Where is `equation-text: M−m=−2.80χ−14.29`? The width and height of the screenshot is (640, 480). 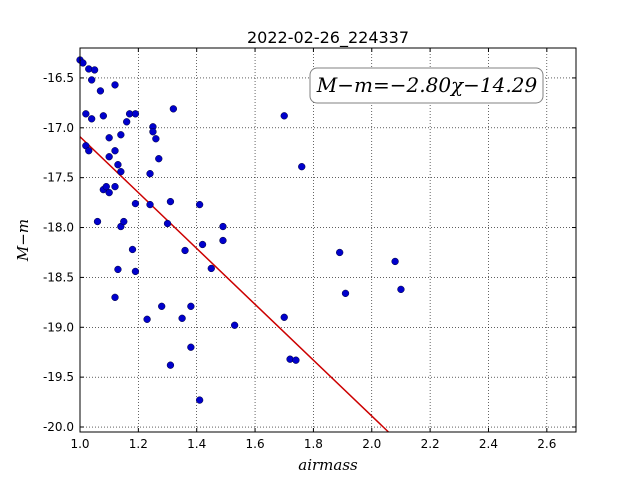
equation-text: M−m=−2.80χ−14.29 is located at coordinates (427, 85).